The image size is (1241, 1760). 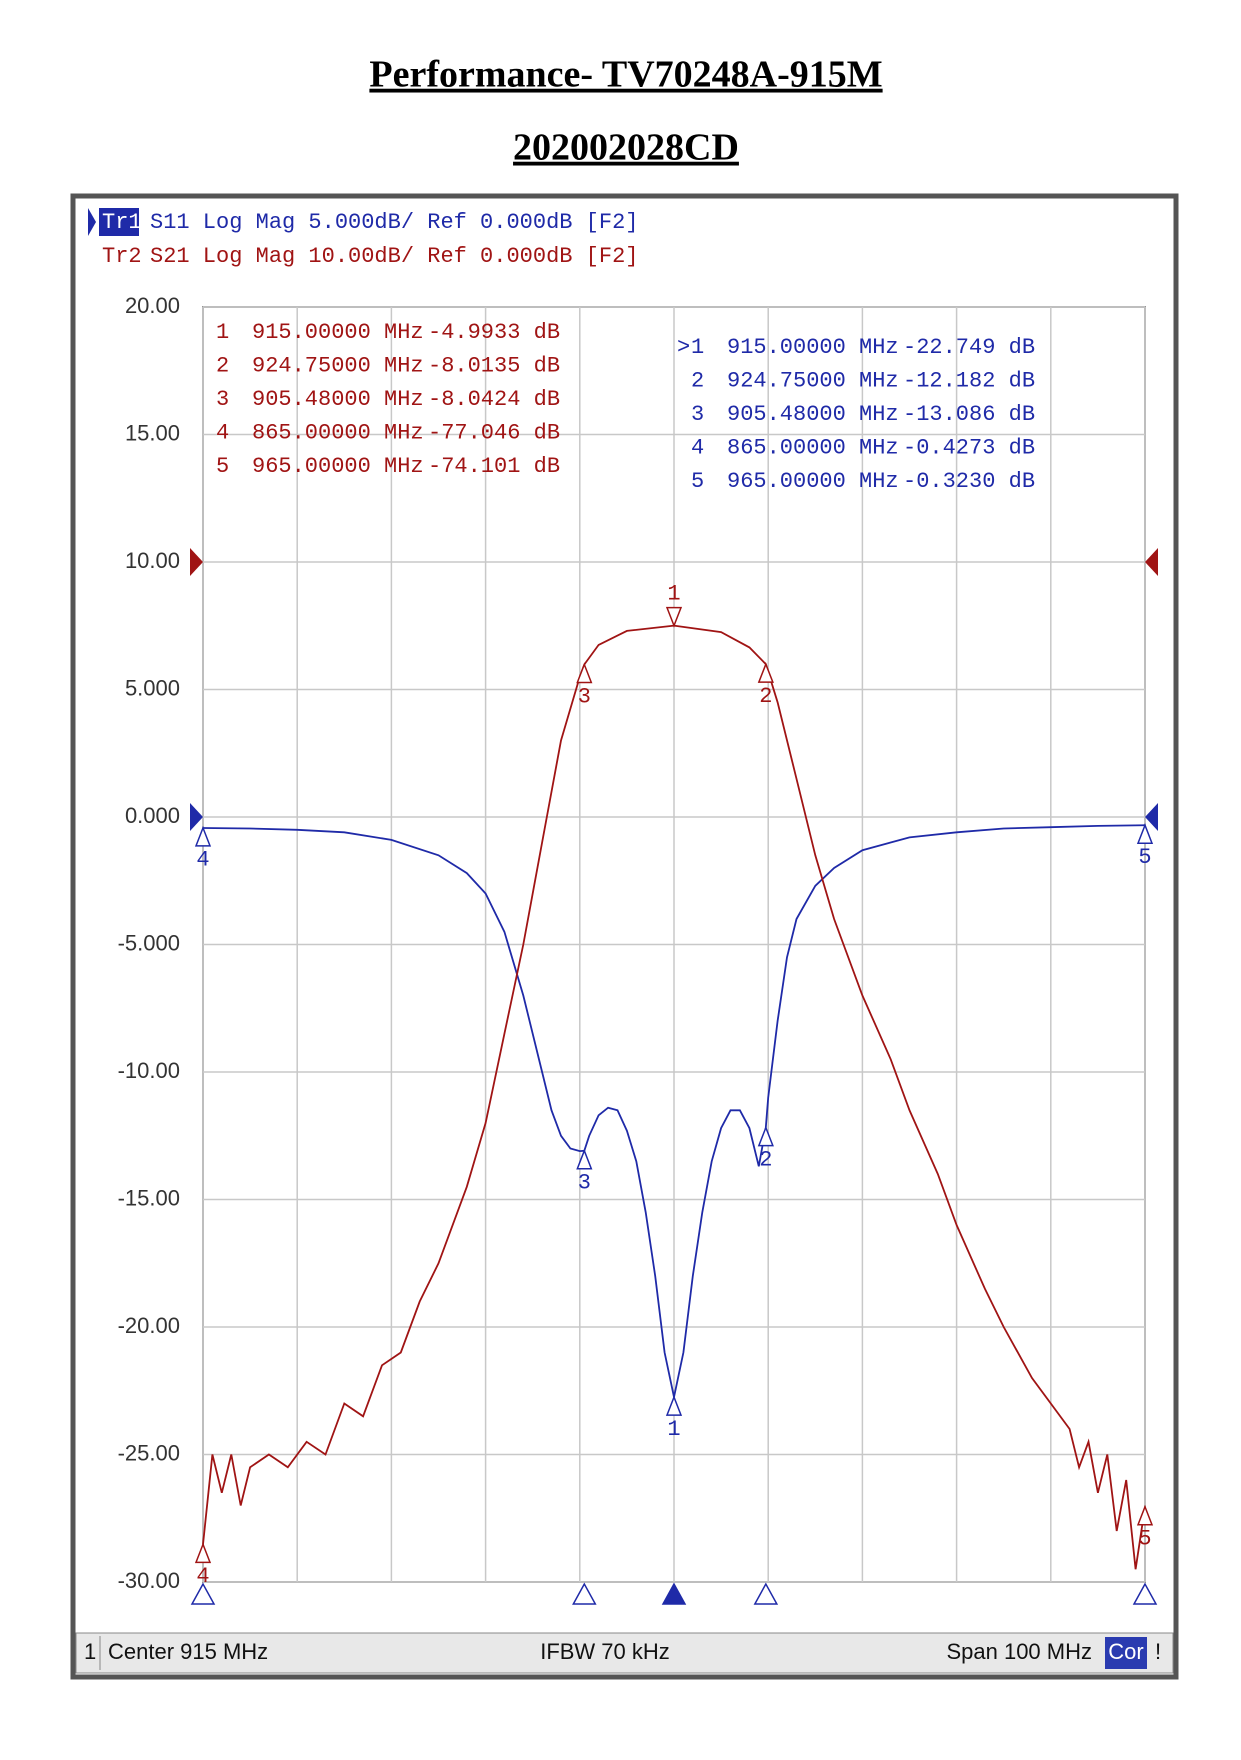 I want to click on y-tick-label: -10.00, so click(x=149, y=1070).